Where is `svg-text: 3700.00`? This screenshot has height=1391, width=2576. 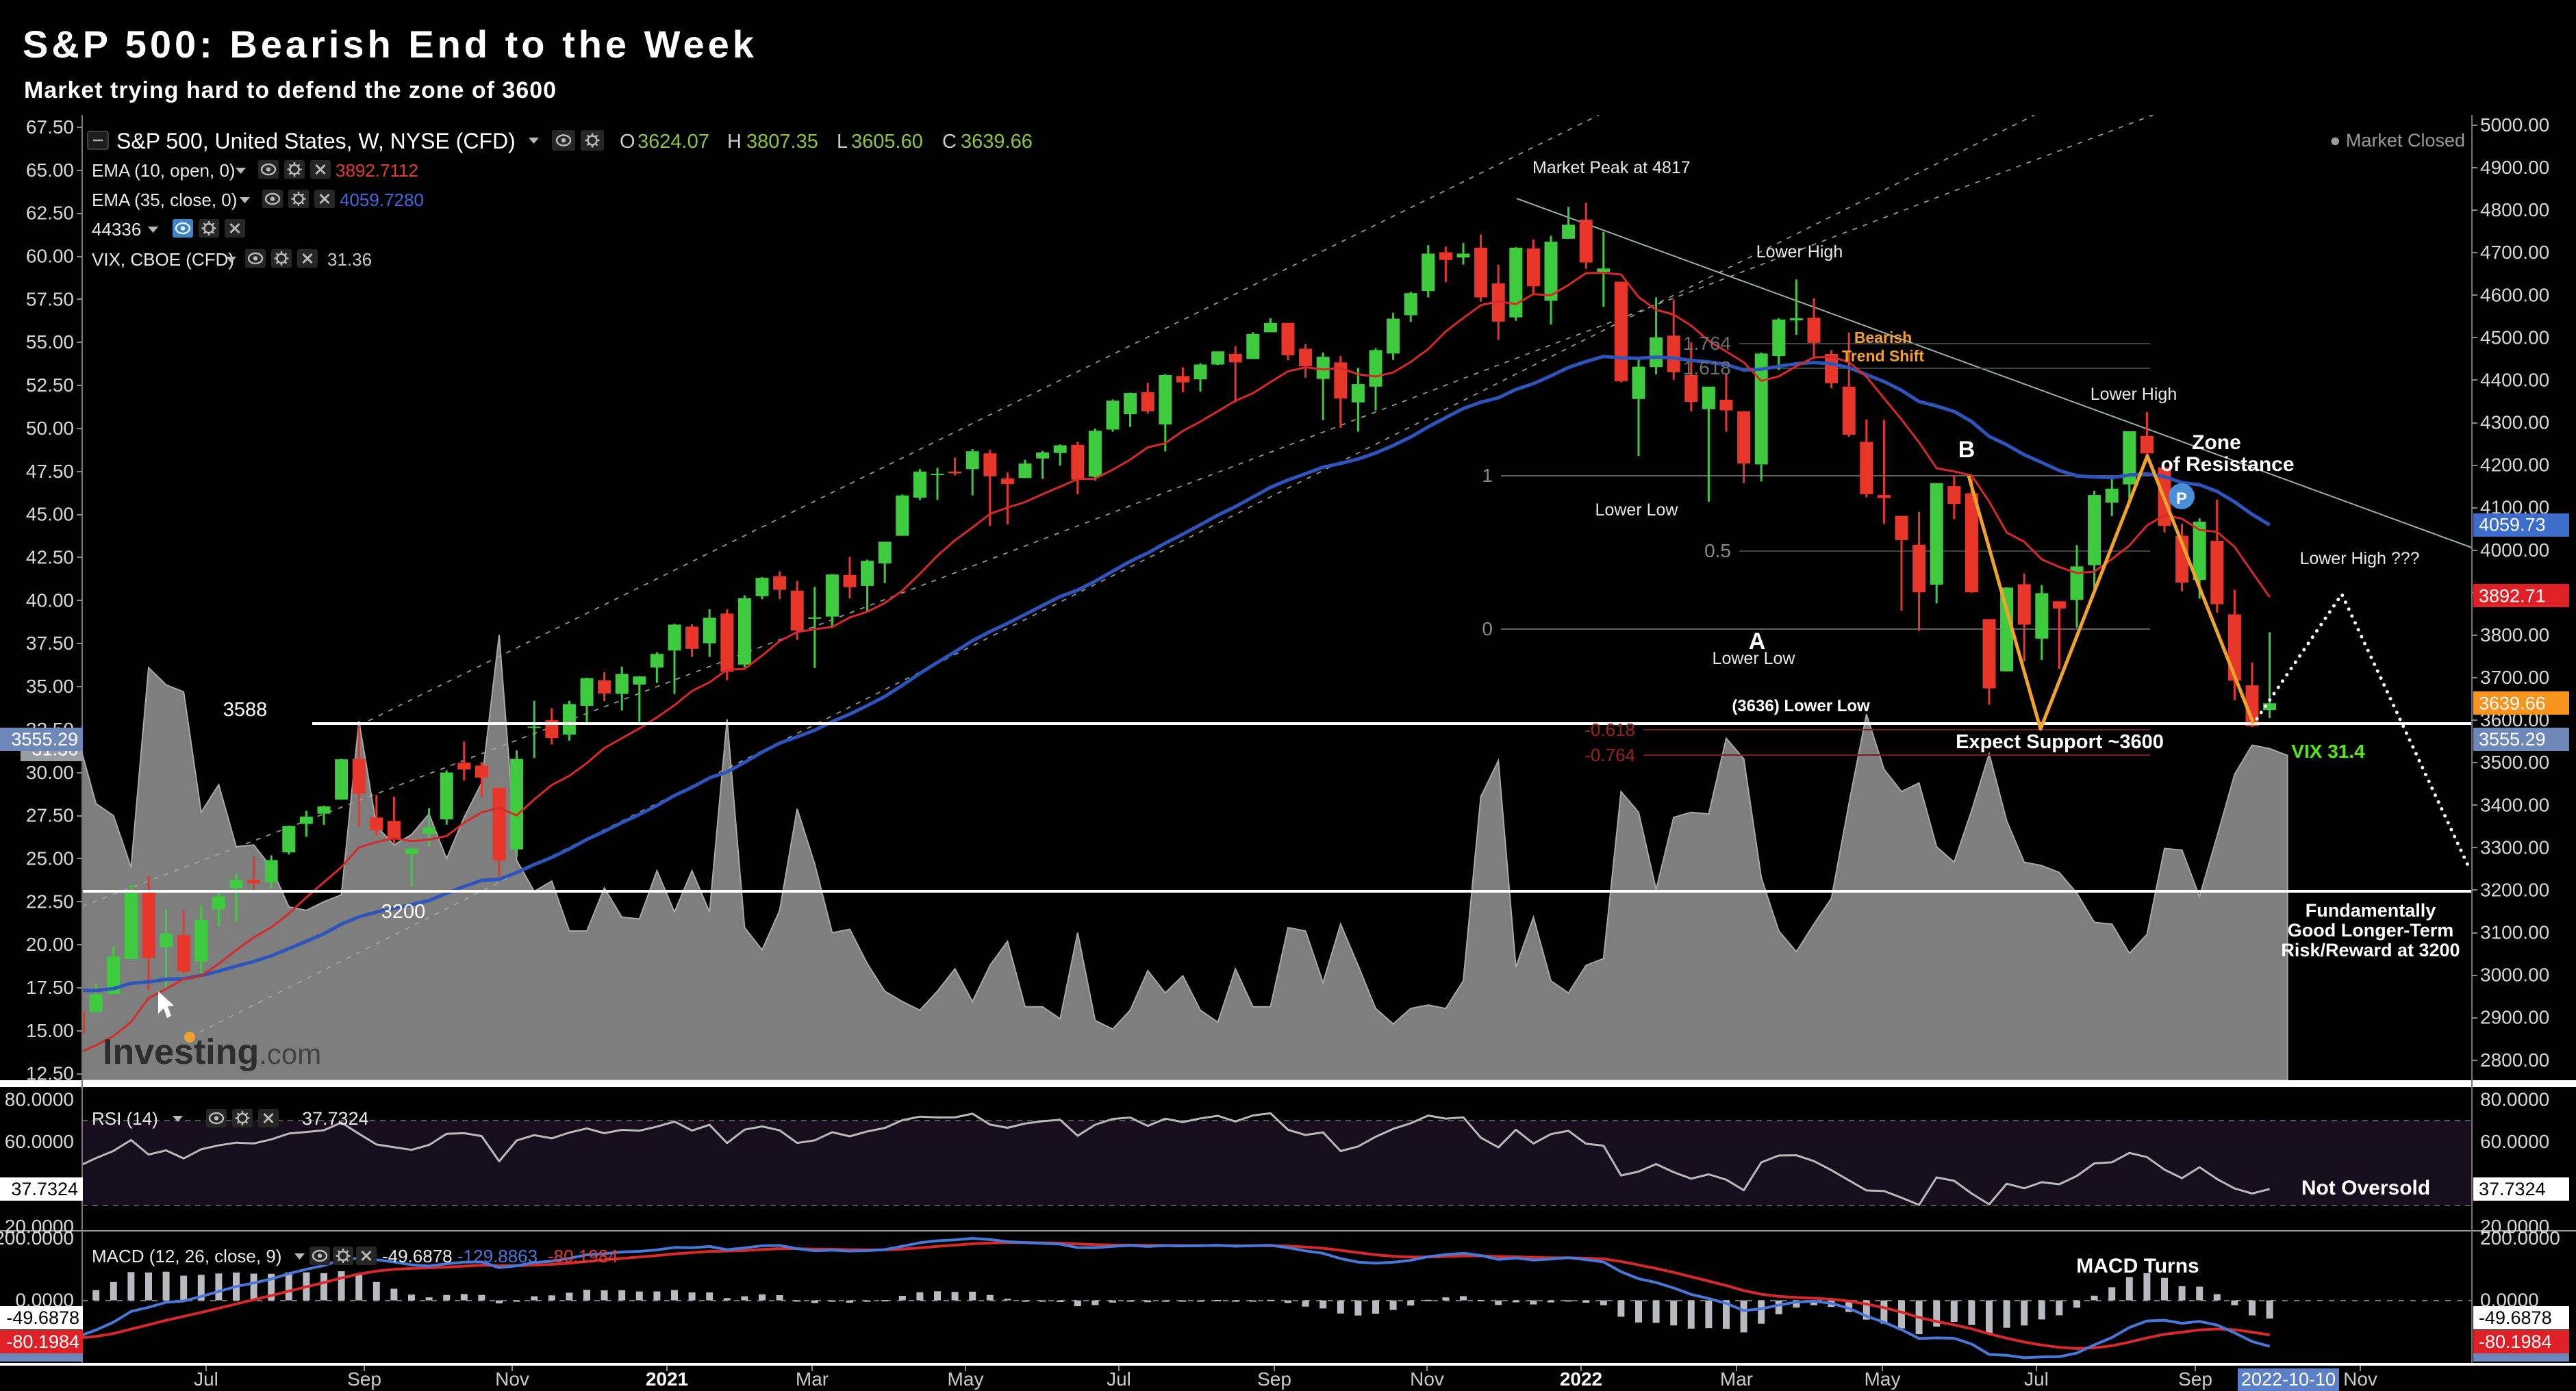
svg-text: 3700.00 is located at coordinates (2514, 677).